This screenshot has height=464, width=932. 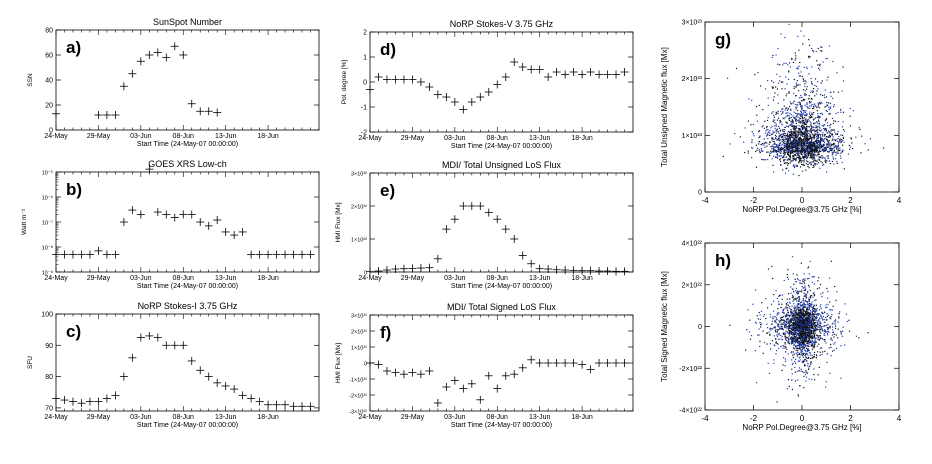 What do you see at coordinates (454, 380) in the screenshot?
I see `data-point-f` at bounding box center [454, 380].